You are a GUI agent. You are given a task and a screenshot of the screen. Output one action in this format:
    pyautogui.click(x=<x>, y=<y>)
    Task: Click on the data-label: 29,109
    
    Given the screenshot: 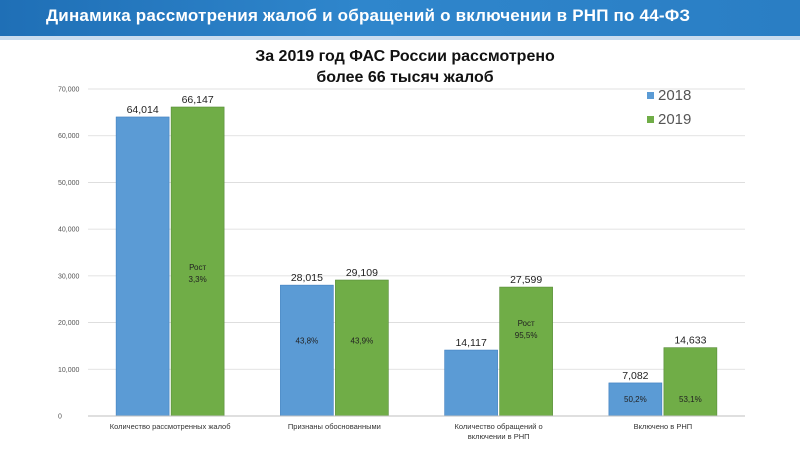 What is the action you would take?
    pyautogui.click(x=362, y=273)
    